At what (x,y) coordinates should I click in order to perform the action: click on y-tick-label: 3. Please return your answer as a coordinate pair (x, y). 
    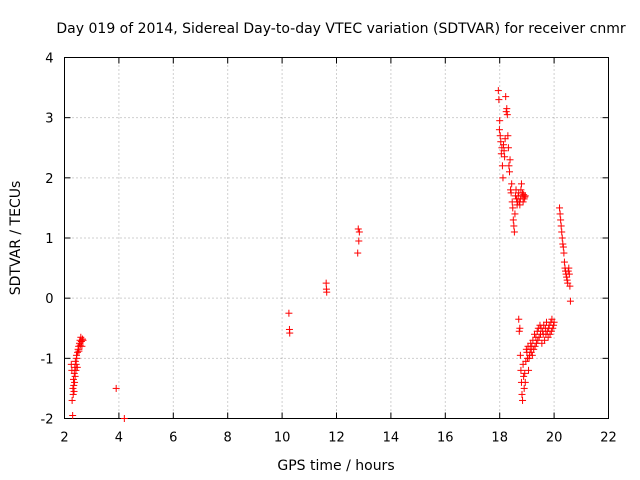
    Looking at the image, I should click on (49, 119).